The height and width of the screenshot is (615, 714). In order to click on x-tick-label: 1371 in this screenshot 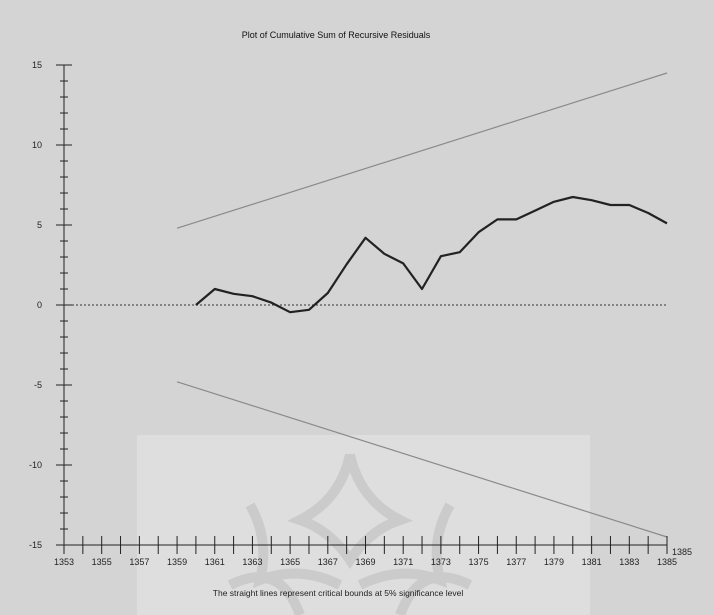, I will do `click(403, 562)`.